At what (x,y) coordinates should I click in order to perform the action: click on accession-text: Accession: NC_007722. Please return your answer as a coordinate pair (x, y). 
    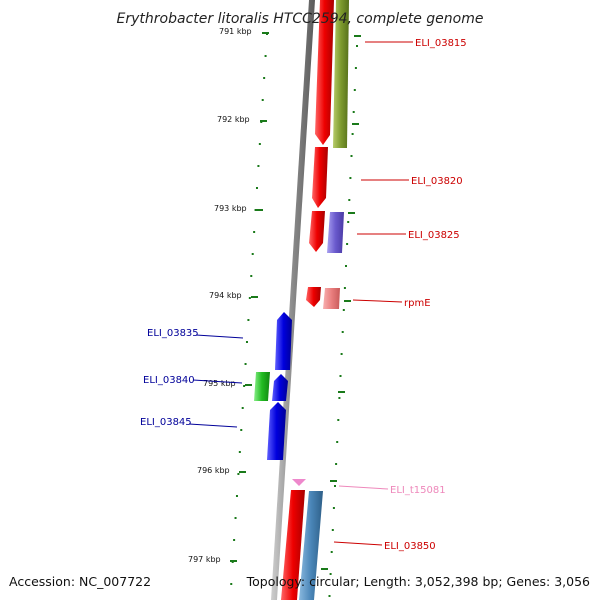
    Looking at the image, I should click on (80, 581).